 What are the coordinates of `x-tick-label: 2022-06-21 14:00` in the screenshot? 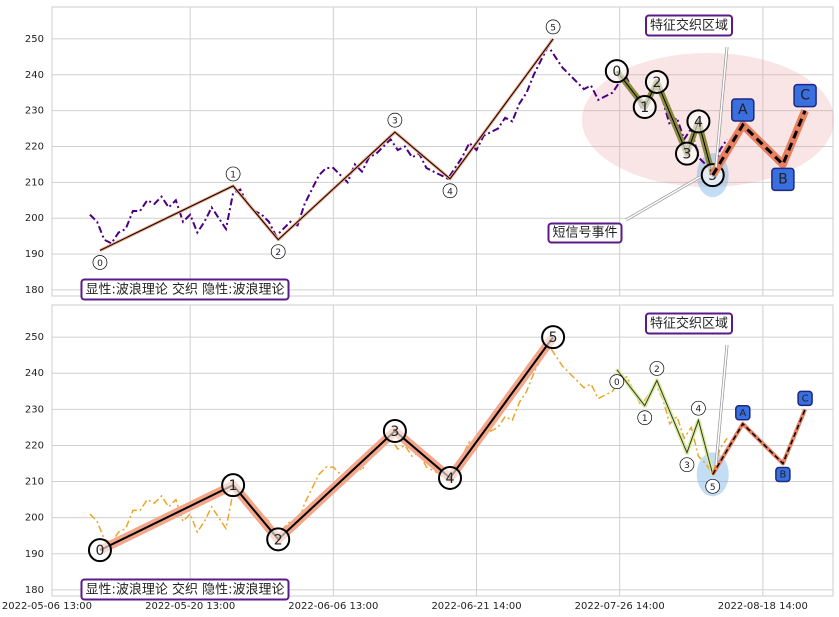 It's located at (476, 606).